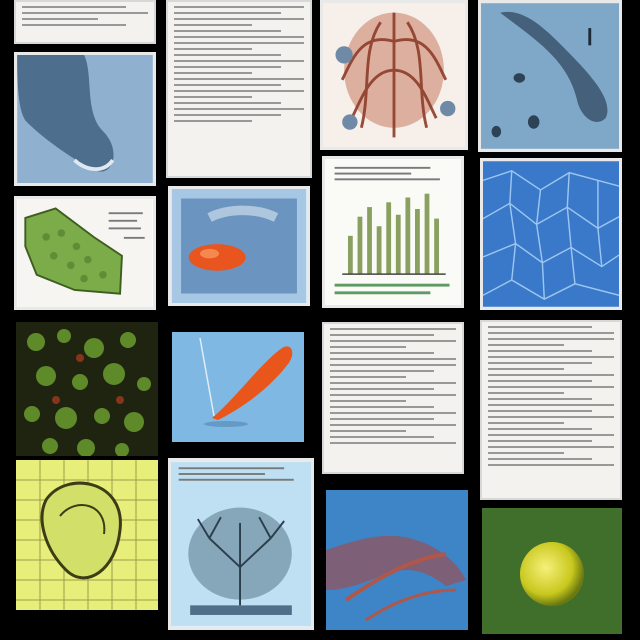 The image size is (640, 640). I want to click on blue-cell-pattern, so click(551, 234).